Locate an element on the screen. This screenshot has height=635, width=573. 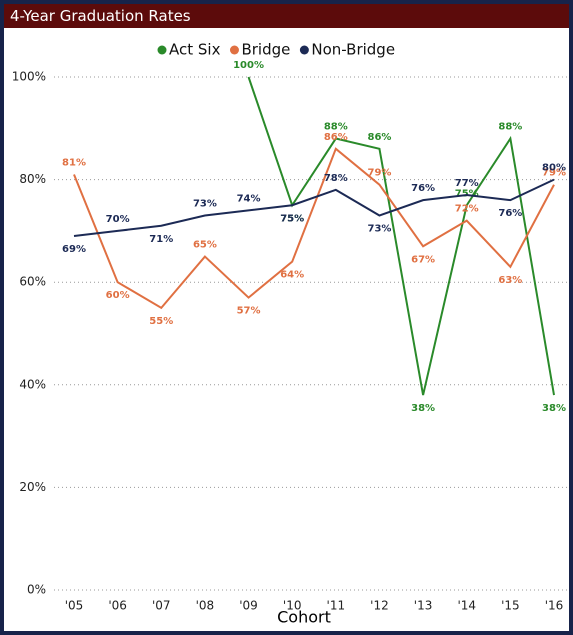
x-tick-label: '05 is located at coordinates (74, 606).